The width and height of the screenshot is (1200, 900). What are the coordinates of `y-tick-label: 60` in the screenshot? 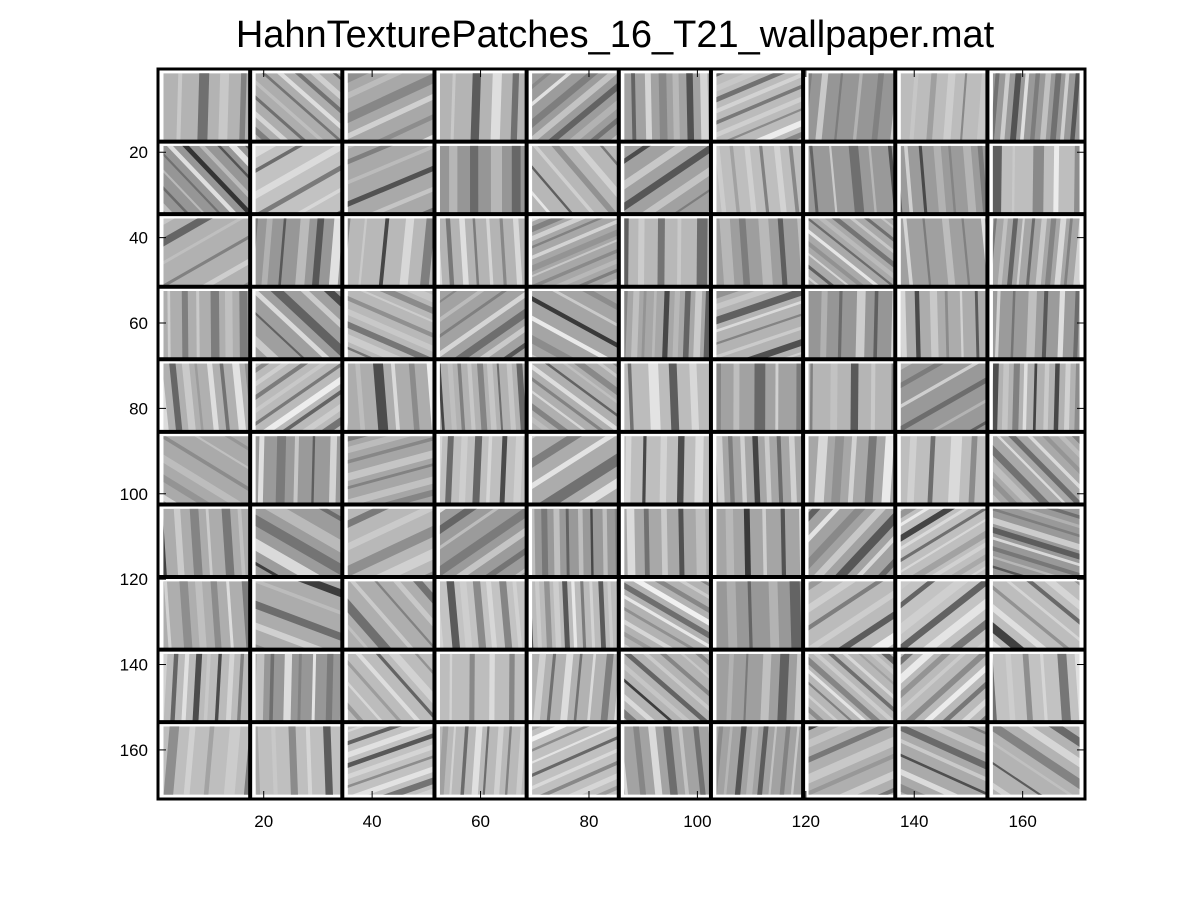 It's located at (138, 323).